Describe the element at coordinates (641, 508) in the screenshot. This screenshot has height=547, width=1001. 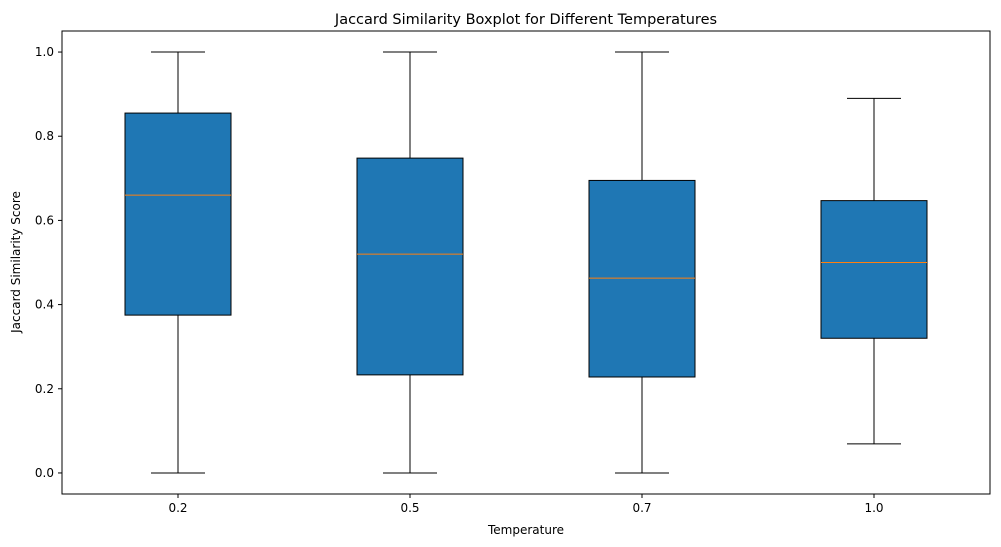
I see `x-tick-label: 0.7` at that location.